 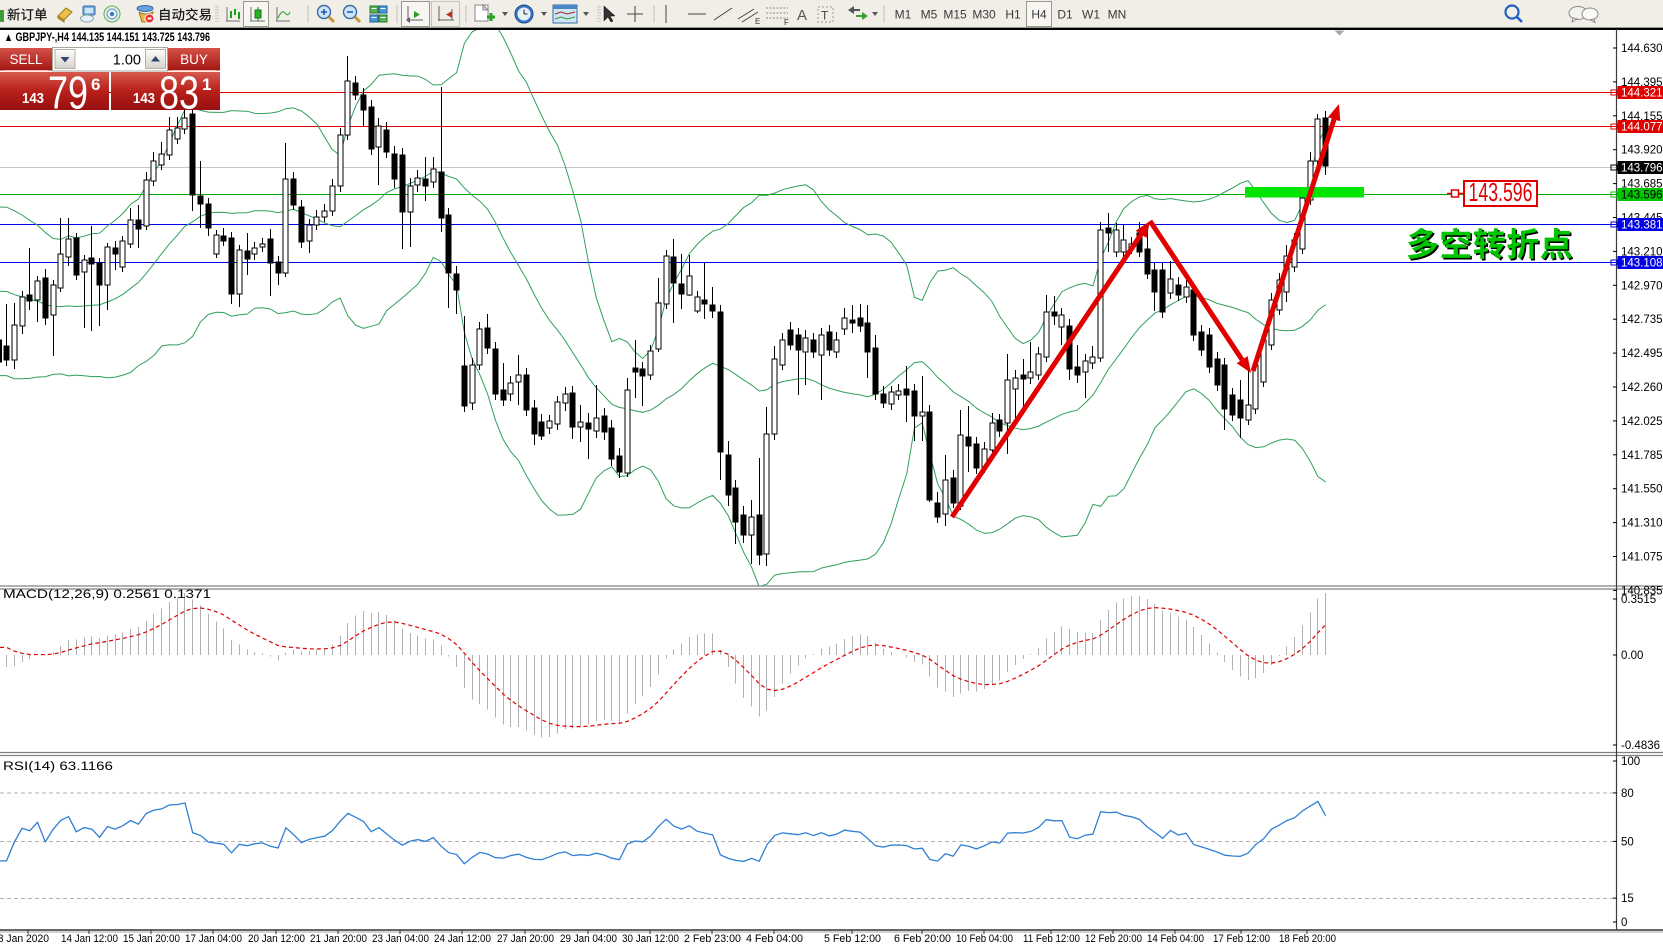 I want to click on svg-text: 14 Feb 04:00, so click(x=1175, y=939).